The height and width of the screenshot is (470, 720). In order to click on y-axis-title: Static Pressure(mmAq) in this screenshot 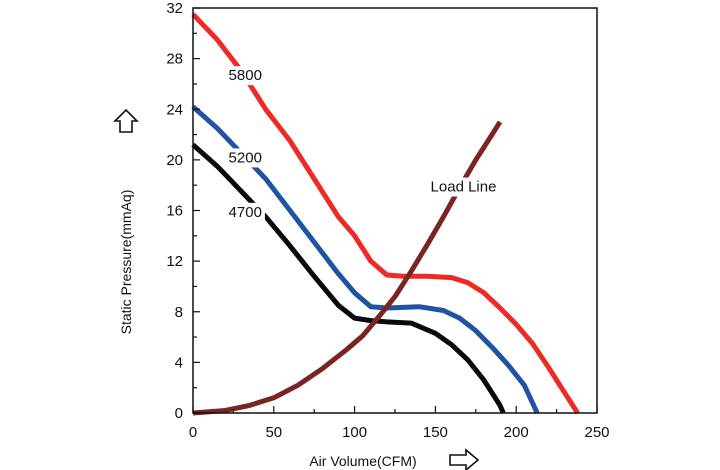, I will do `click(126, 262)`.